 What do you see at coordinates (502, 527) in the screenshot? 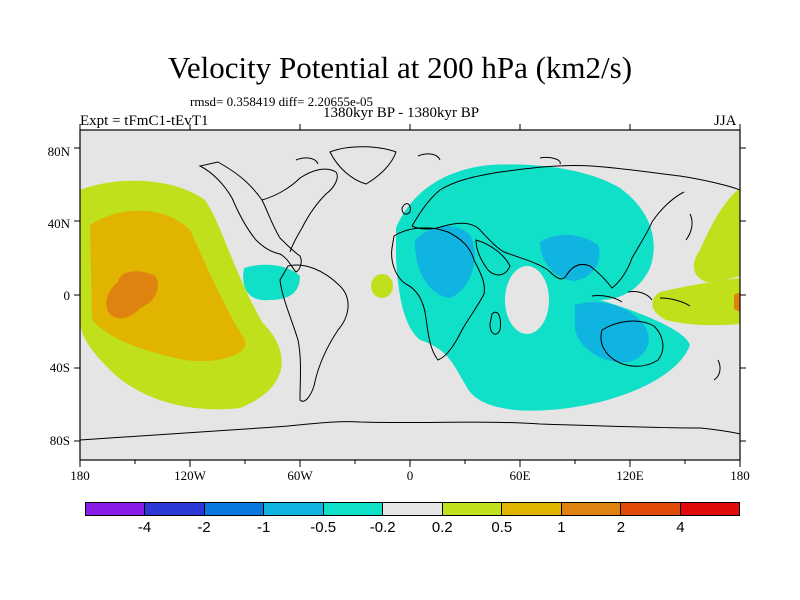
I see `colorbar-label: 0.5` at bounding box center [502, 527].